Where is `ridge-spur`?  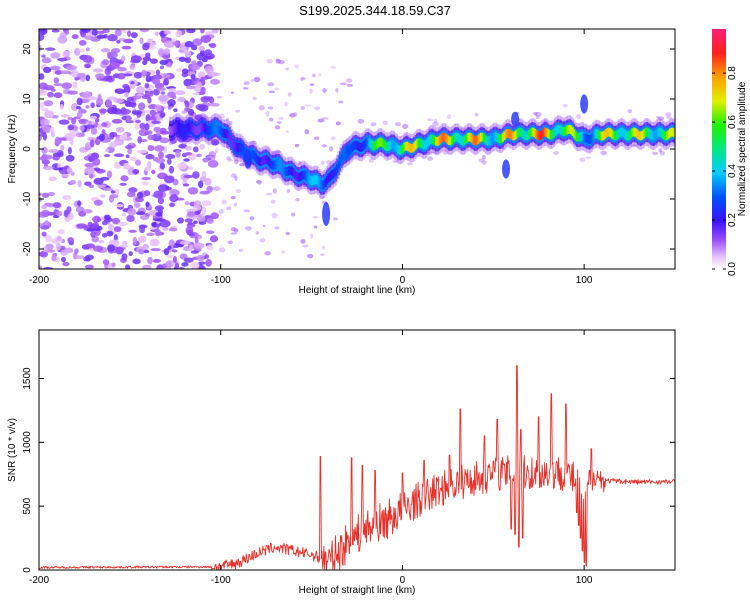 ridge-spur is located at coordinates (506, 169).